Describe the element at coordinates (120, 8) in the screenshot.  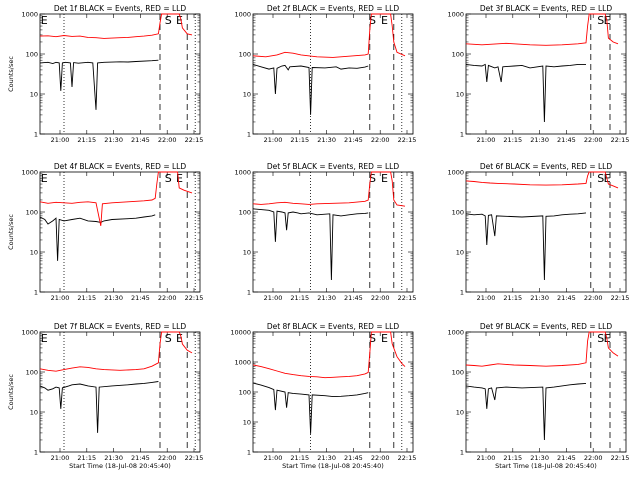
I see `chart-title: Det 1f BLACK = Events, RED = LLD` at that location.